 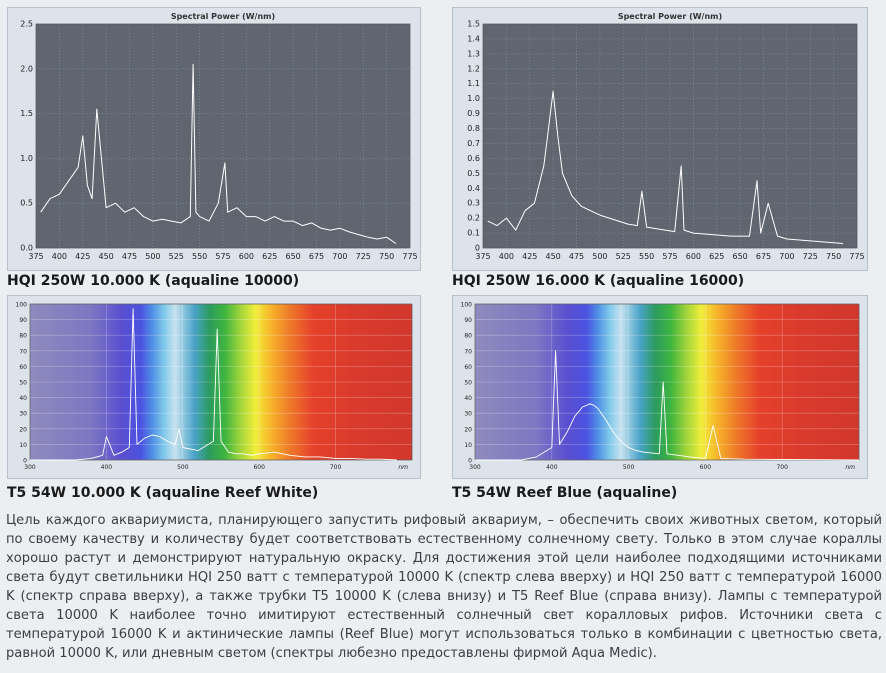 What do you see at coordinates (153, 281) in the screenshot?
I see `caption-hqi-10000: HQI 250W 10.000 K (aqualine 10000)` at bounding box center [153, 281].